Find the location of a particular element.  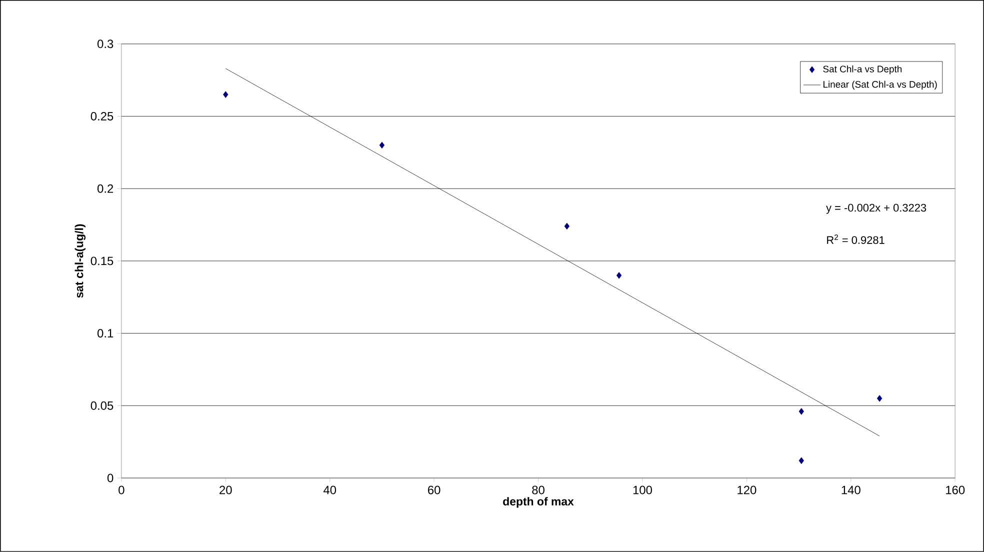

x-tick-label: 60 is located at coordinates (434, 490).